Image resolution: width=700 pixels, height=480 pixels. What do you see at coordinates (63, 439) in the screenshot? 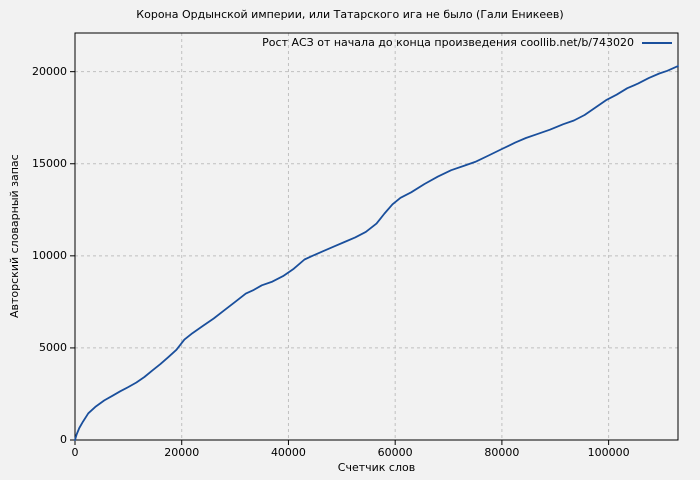
I see `y-tick-label: 0` at bounding box center [63, 439].